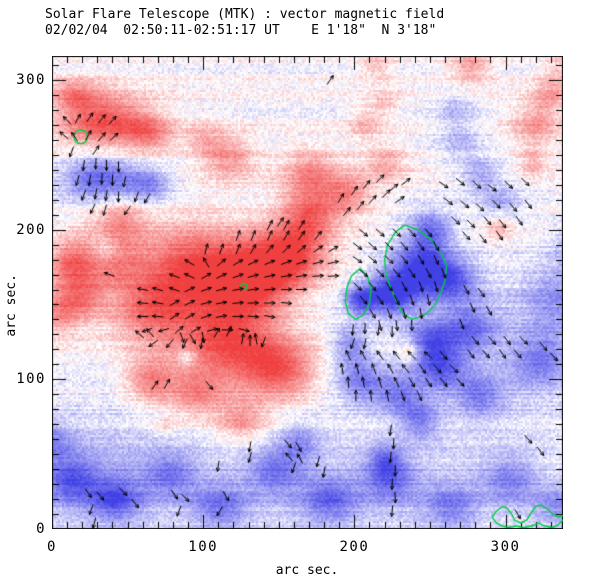 Image resolution: width=612 pixels, height=585 pixels. Describe the element at coordinates (41, 529) in the screenshot. I see `y-tick-label: 0` at that location.